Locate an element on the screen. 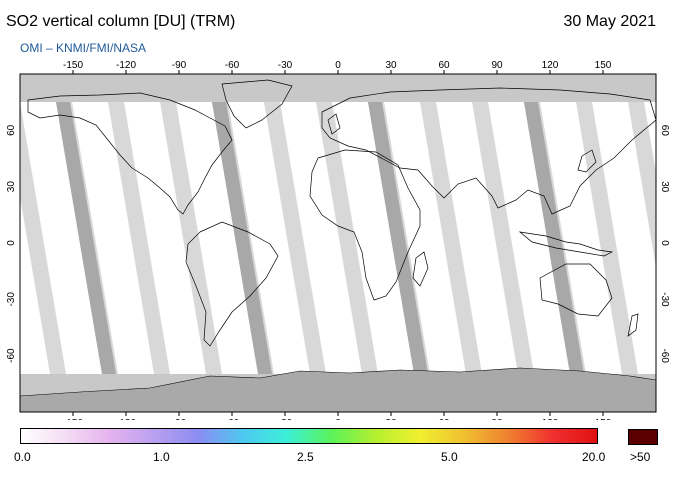  lon-tick-bottom-label: 30 is located at coordinates (391, 419).